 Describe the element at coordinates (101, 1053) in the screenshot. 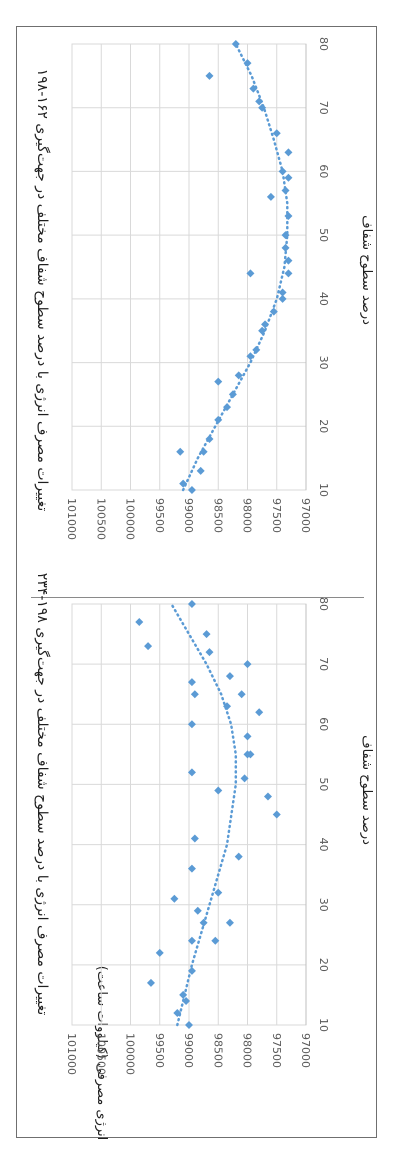

I see `chart1-ylabel: (کیلووات ساعت) انرژی مصرفی` at that location.